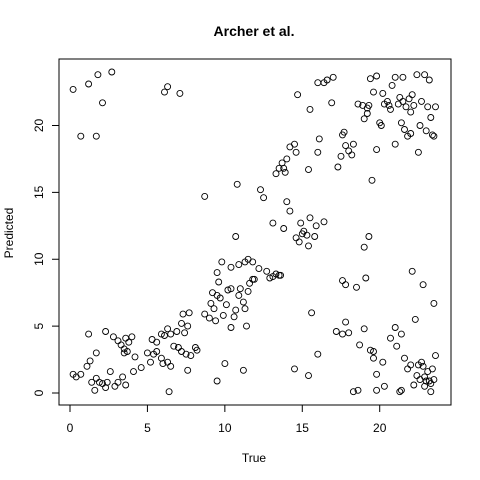 This screenshot has height=480, width=480. Describe the element at coordinates (39, 259) in the screenshot. I see `y-tick-label: 10` at that location.